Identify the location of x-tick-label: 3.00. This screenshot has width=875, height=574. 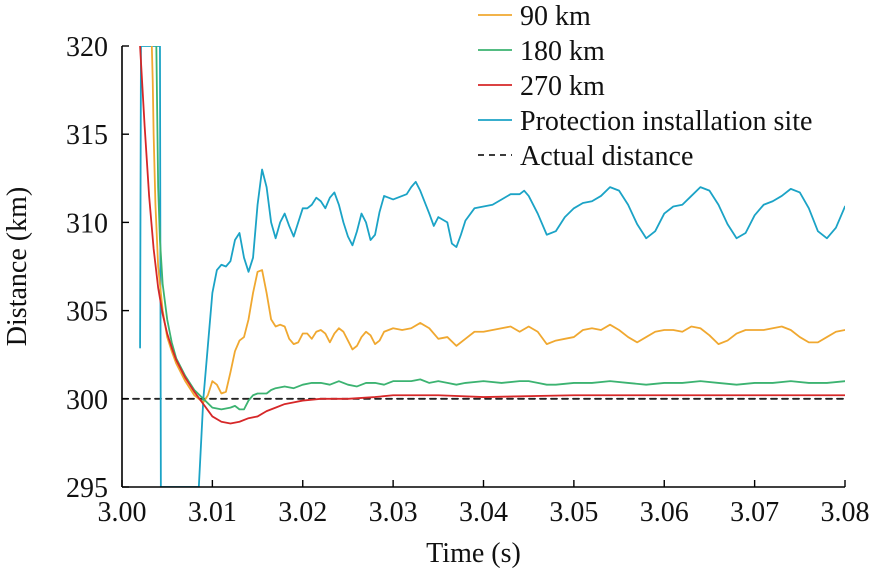
(122, 512).